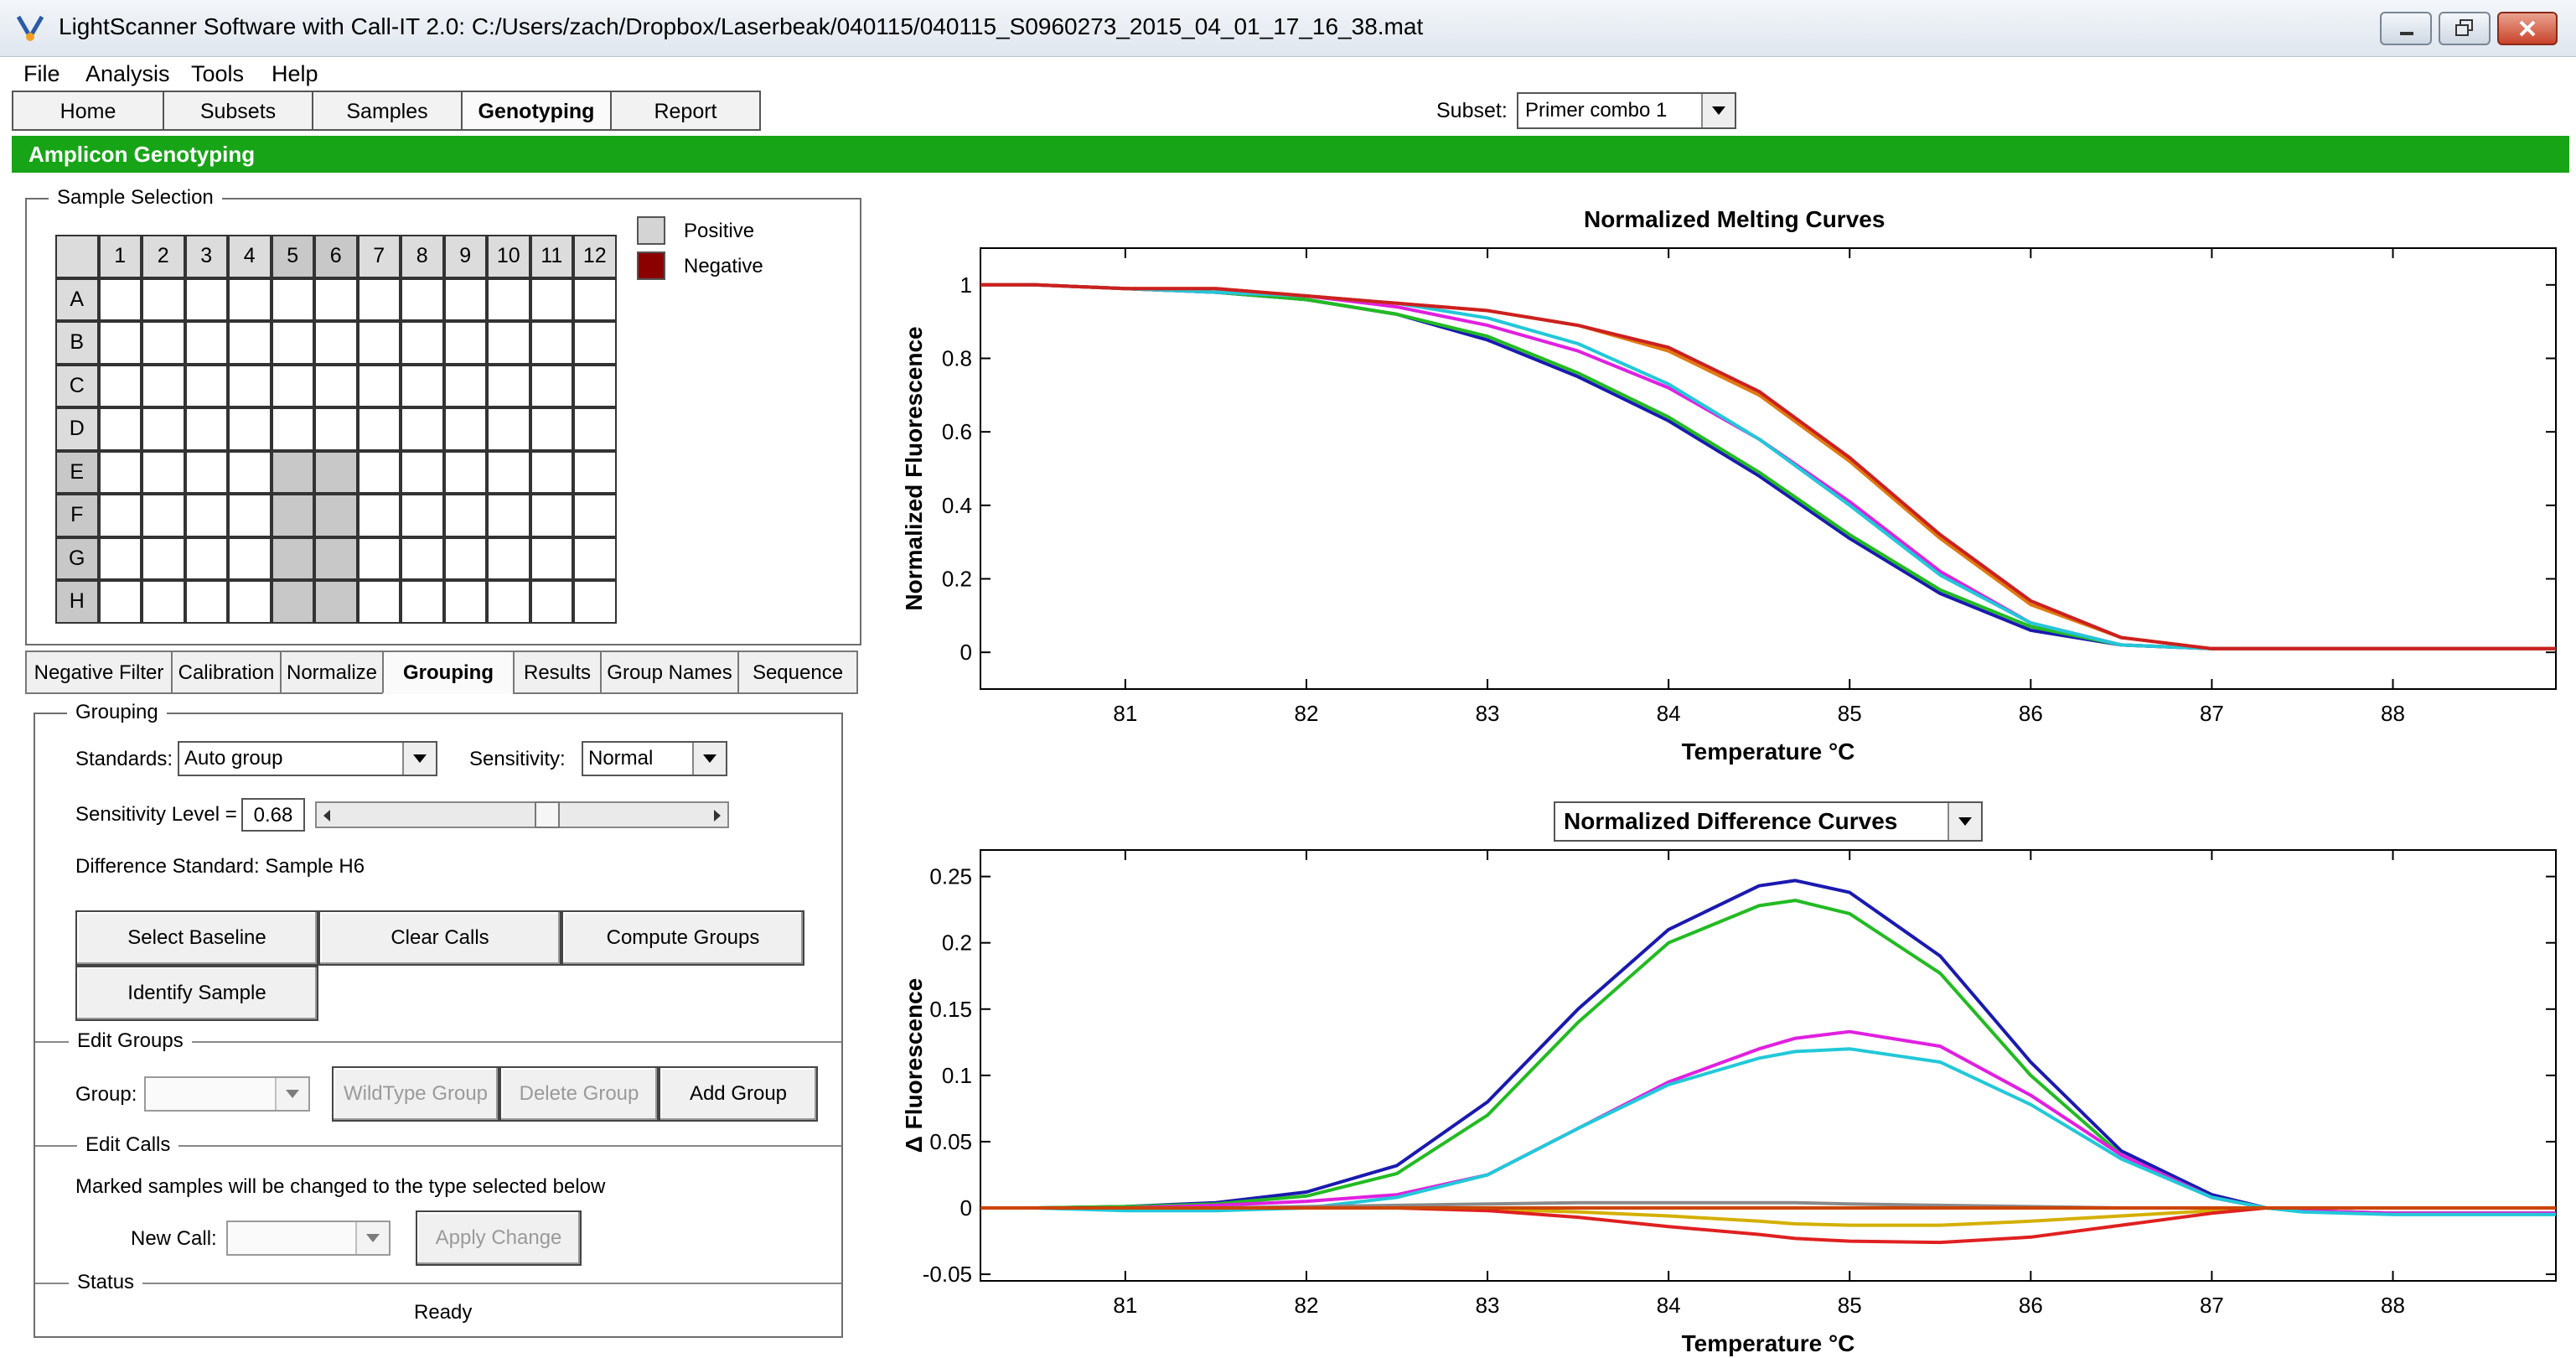 The width and height of the screenshot is (2576, 1358). Describe the element at coordinates (595, 299) in the screenshot. I see `well-A12` at that location.